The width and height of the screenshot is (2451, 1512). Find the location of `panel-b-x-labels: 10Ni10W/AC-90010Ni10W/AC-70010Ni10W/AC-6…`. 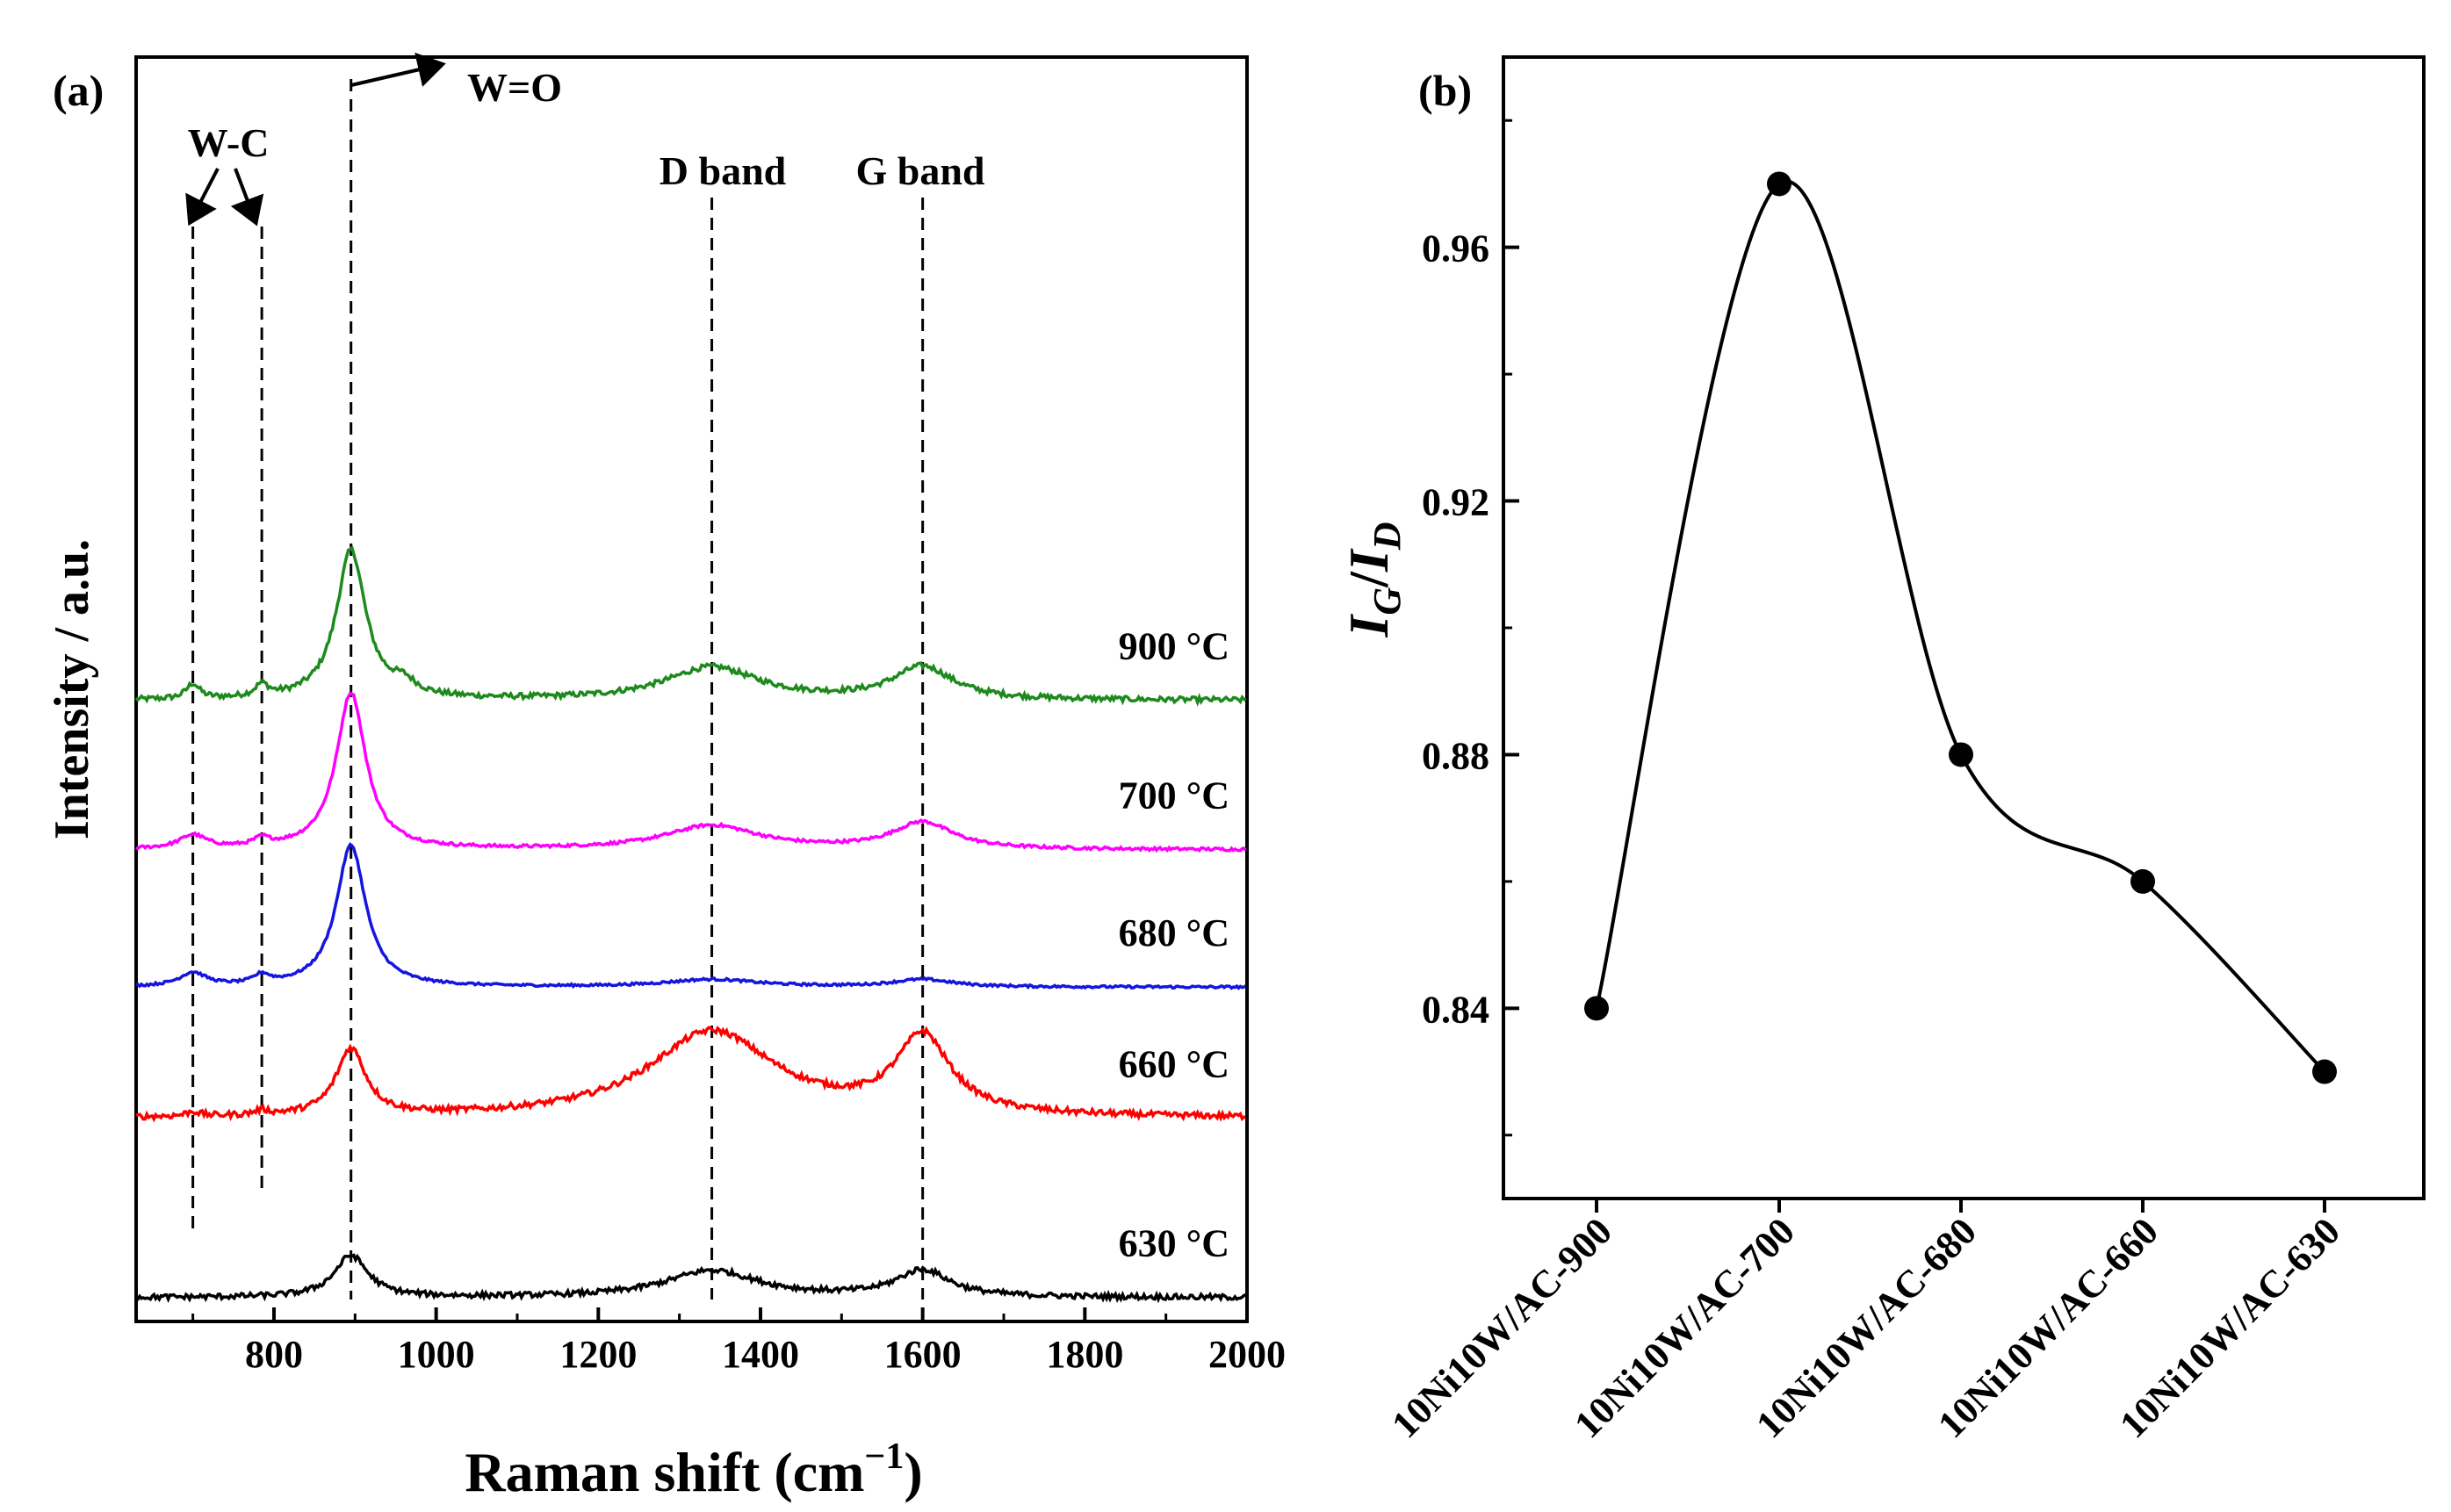

panel-b-x-labels: 10Ni10W/AC-90010Ni10W/AC-70010Ni10W/AC-6… is located at coordinates (1865, 1327).